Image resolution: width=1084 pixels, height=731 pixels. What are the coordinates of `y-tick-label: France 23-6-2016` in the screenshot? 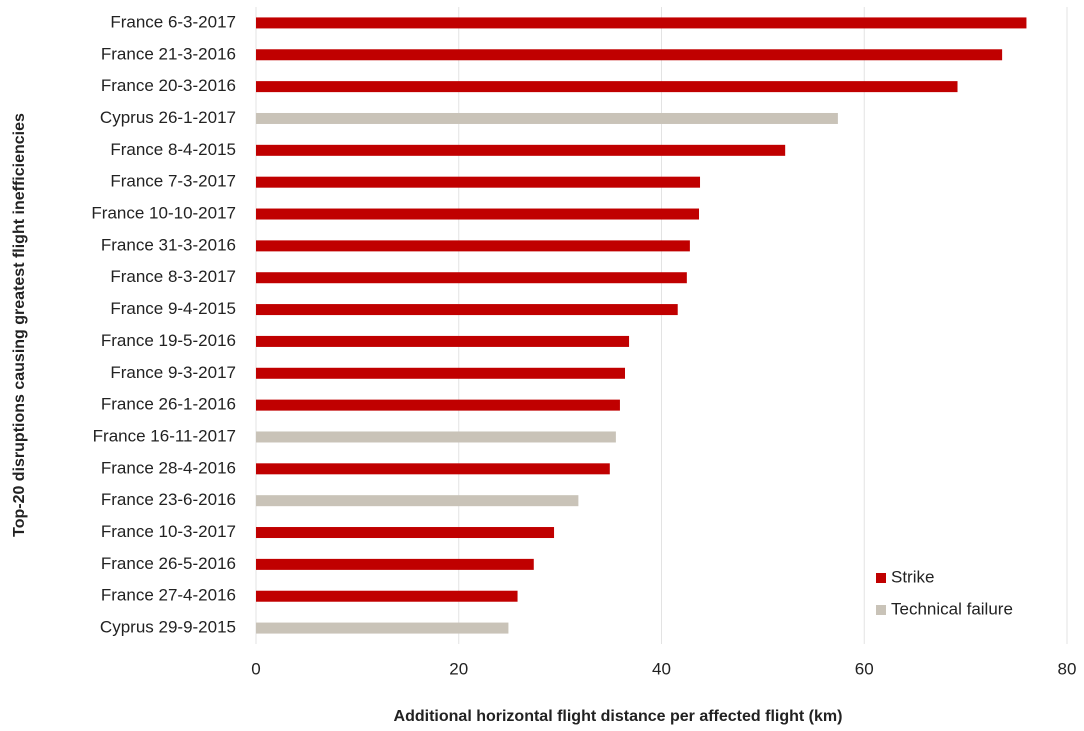 It's located at (168, 499).